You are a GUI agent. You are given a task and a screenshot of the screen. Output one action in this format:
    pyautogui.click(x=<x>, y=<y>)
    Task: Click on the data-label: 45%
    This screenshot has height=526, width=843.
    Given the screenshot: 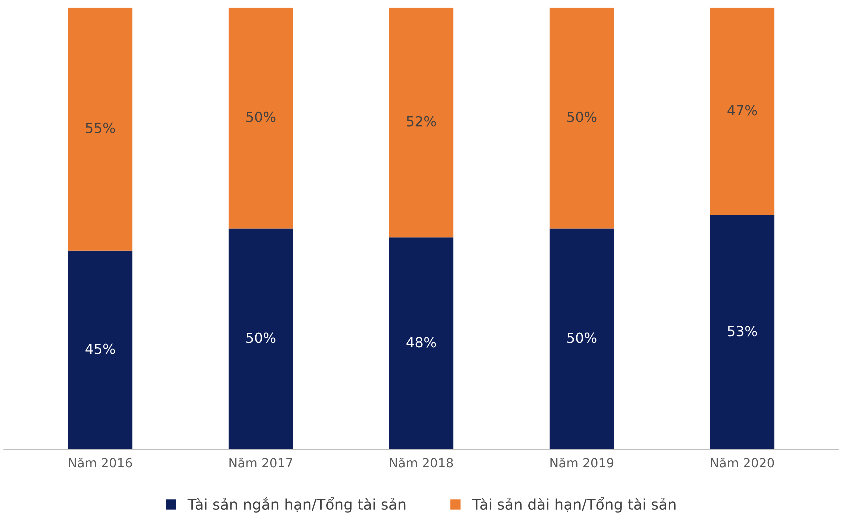 What is the action you would take?
    pyautogui.click(x=101, y=349)
    